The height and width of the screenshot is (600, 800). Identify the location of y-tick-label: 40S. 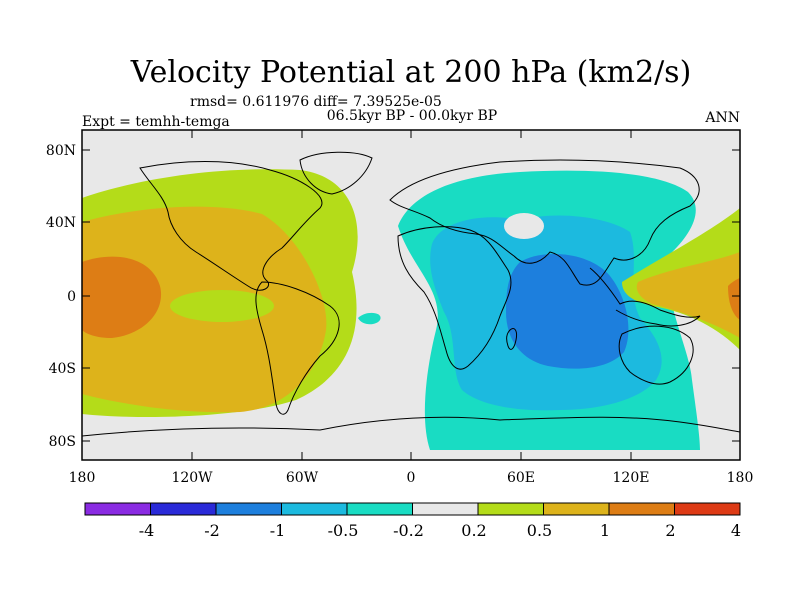
(62, 369).